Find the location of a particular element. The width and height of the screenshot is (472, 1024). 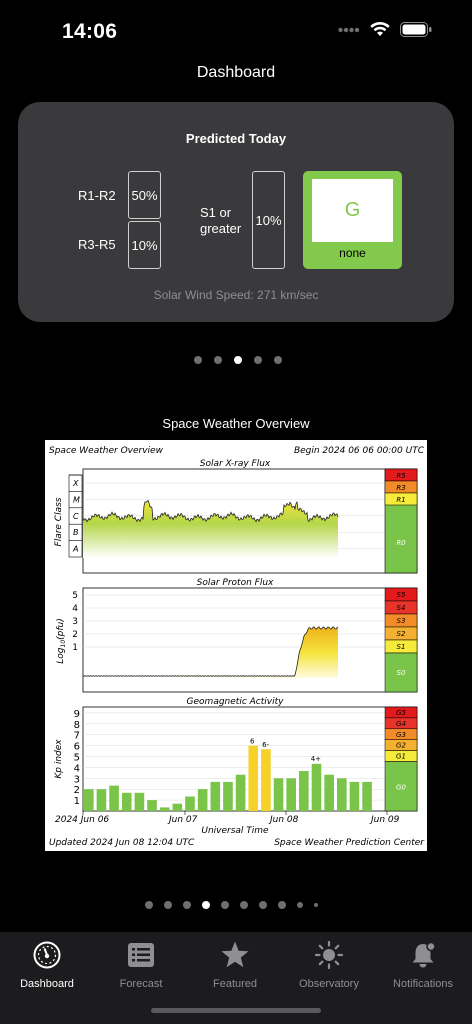

geomag-tick-label: 8 is located at coordinates (77, 725).